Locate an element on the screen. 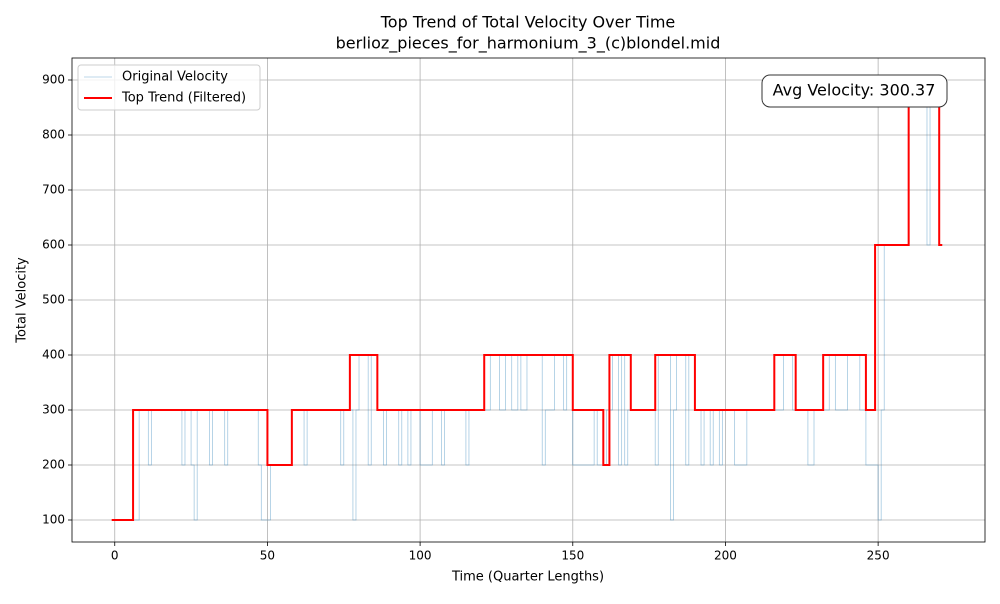  annotation: Avg Velocity: 300.37 is located at coordinates (854, 90).